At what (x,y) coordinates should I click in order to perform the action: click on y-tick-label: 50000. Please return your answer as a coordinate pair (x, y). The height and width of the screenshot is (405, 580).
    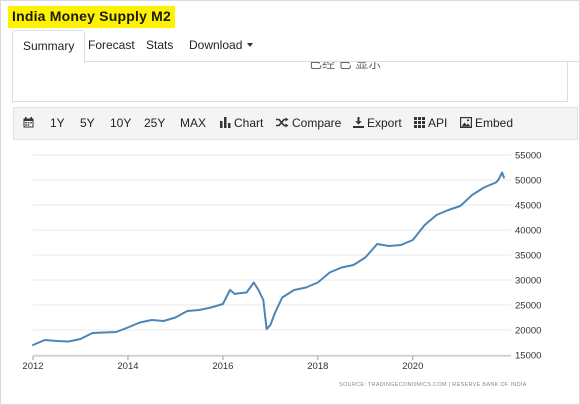
    Looking at the image, I should click on (528, 181).